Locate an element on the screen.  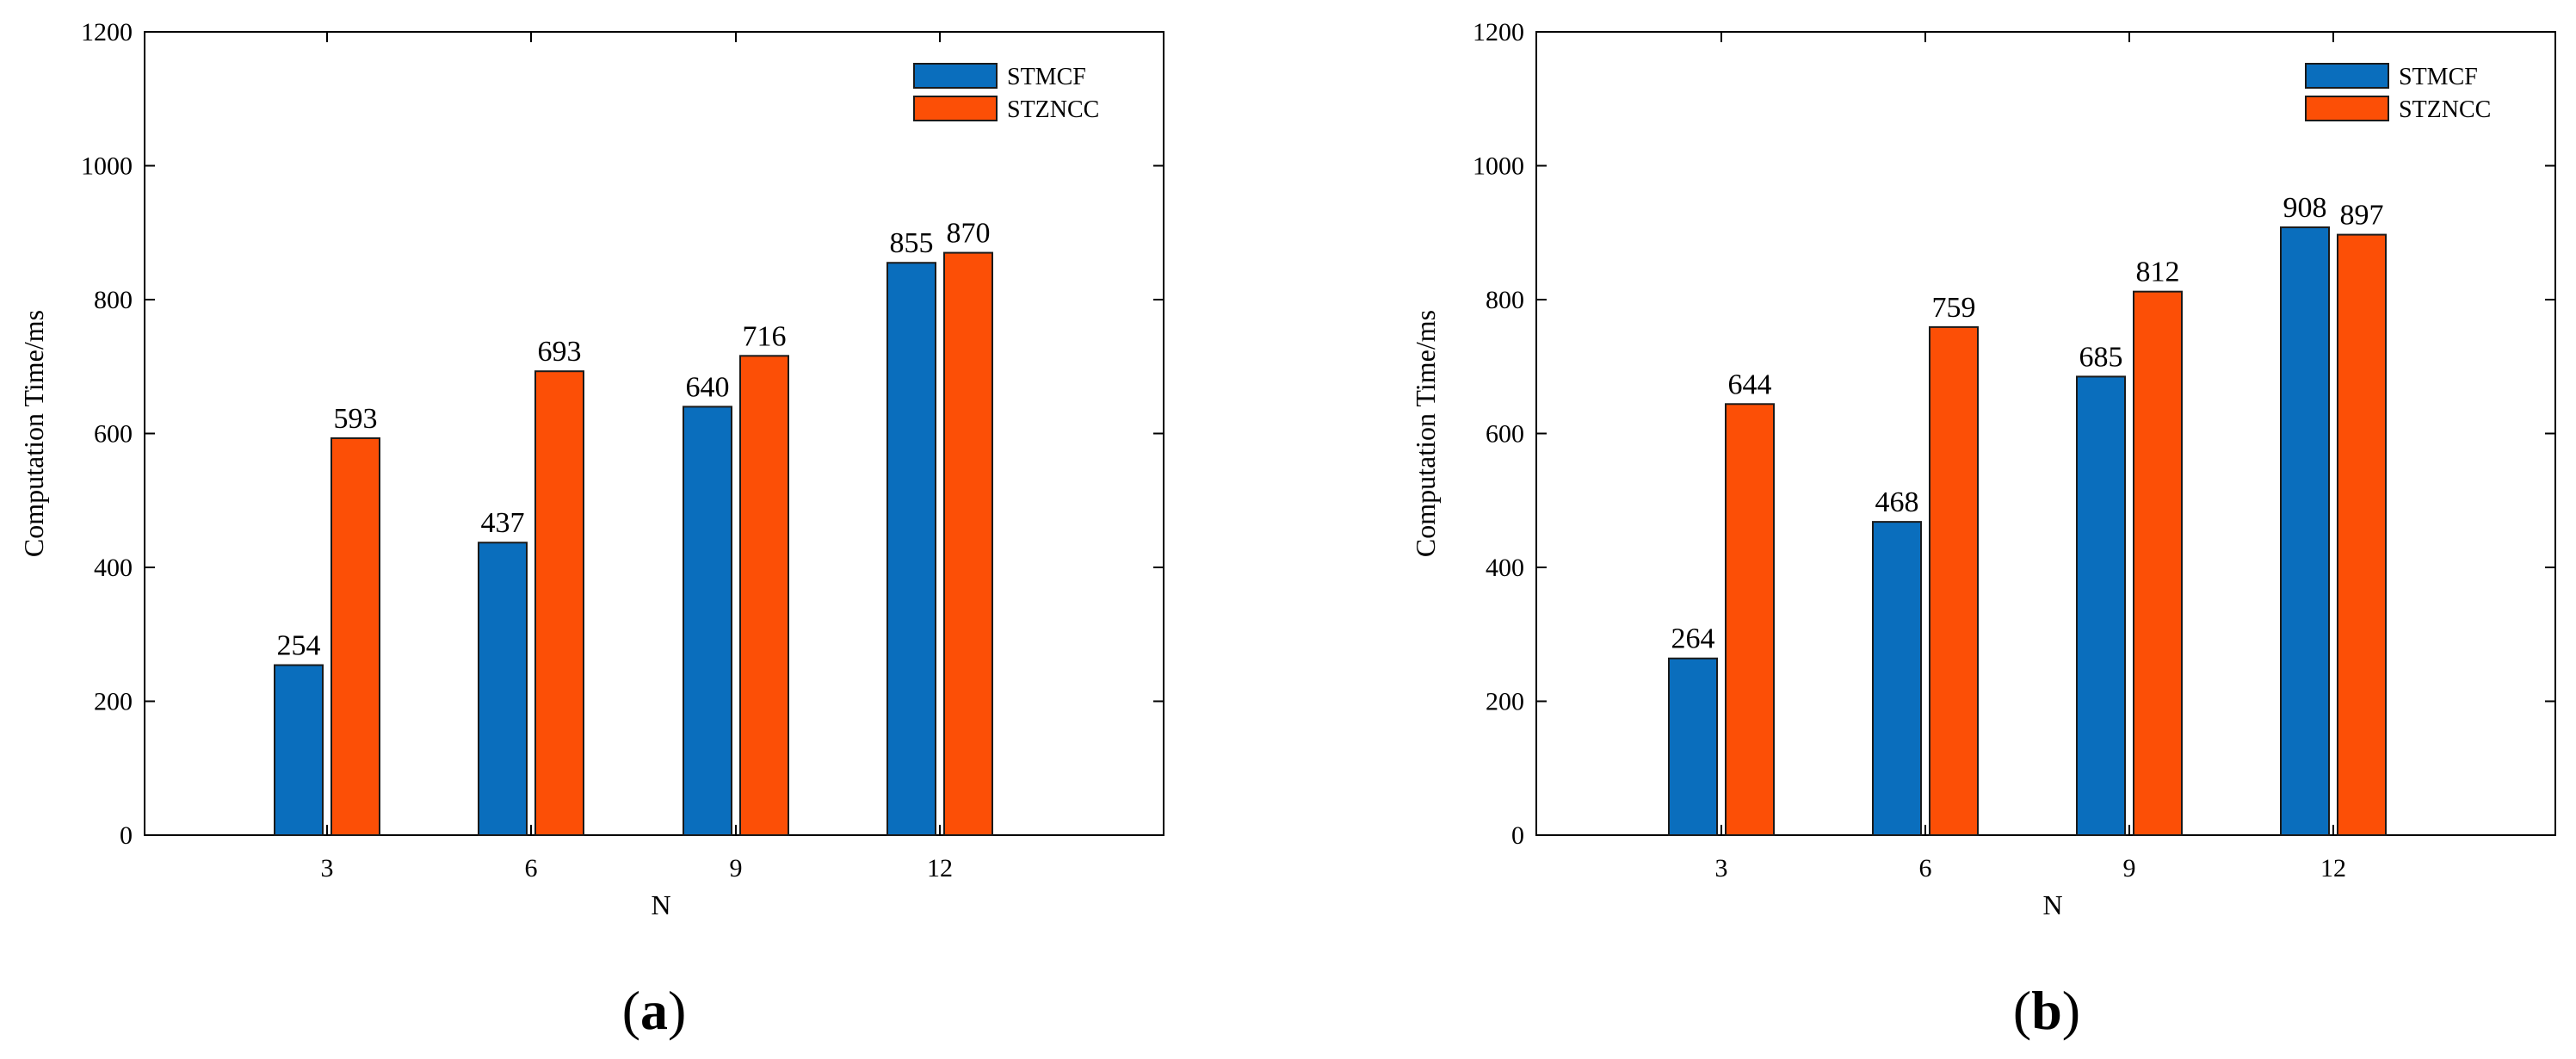
panel-caption: (a) is located at coordinates (654, 1010).